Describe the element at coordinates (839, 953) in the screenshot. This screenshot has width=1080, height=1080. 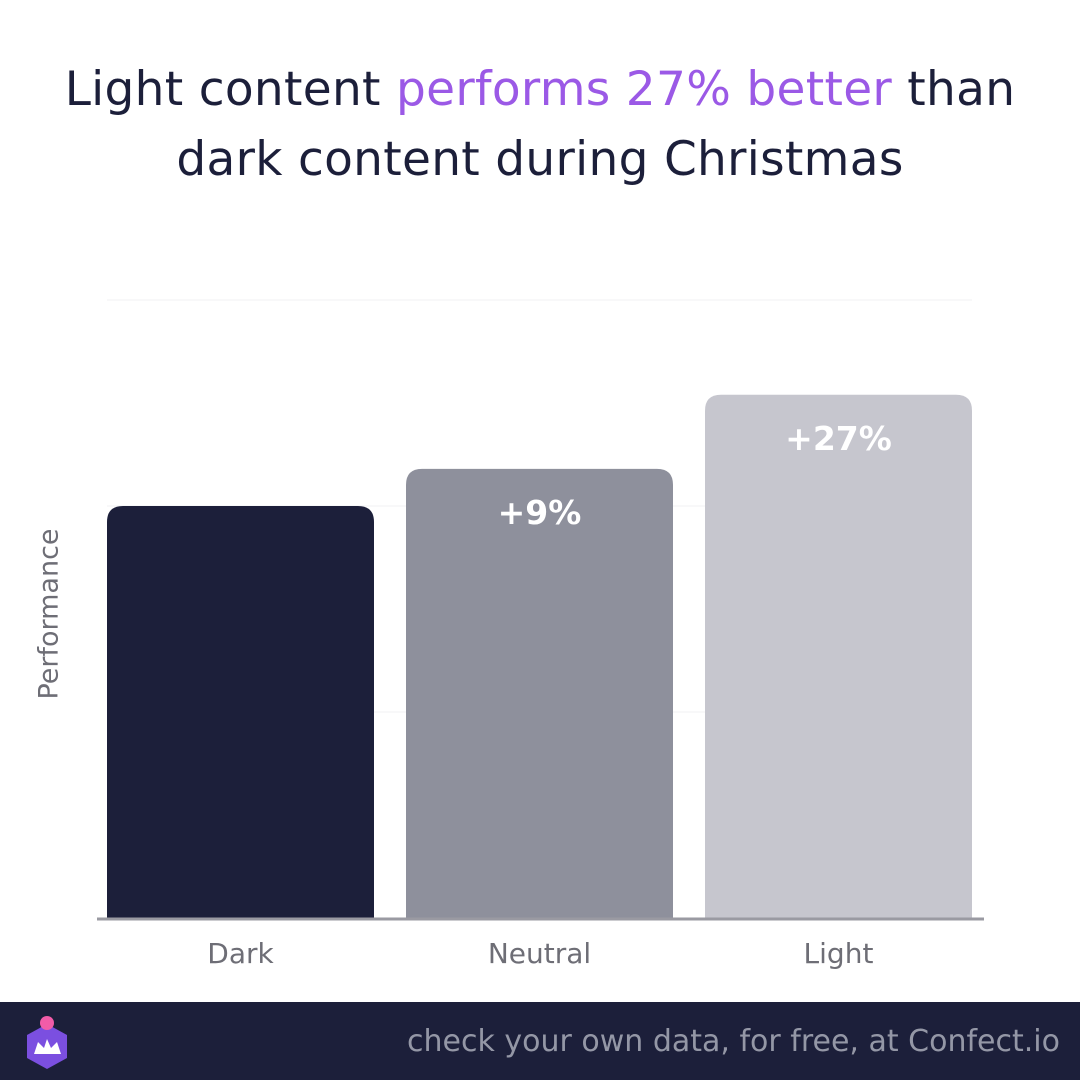
I see `x-tick-label-light: Light` at that location.